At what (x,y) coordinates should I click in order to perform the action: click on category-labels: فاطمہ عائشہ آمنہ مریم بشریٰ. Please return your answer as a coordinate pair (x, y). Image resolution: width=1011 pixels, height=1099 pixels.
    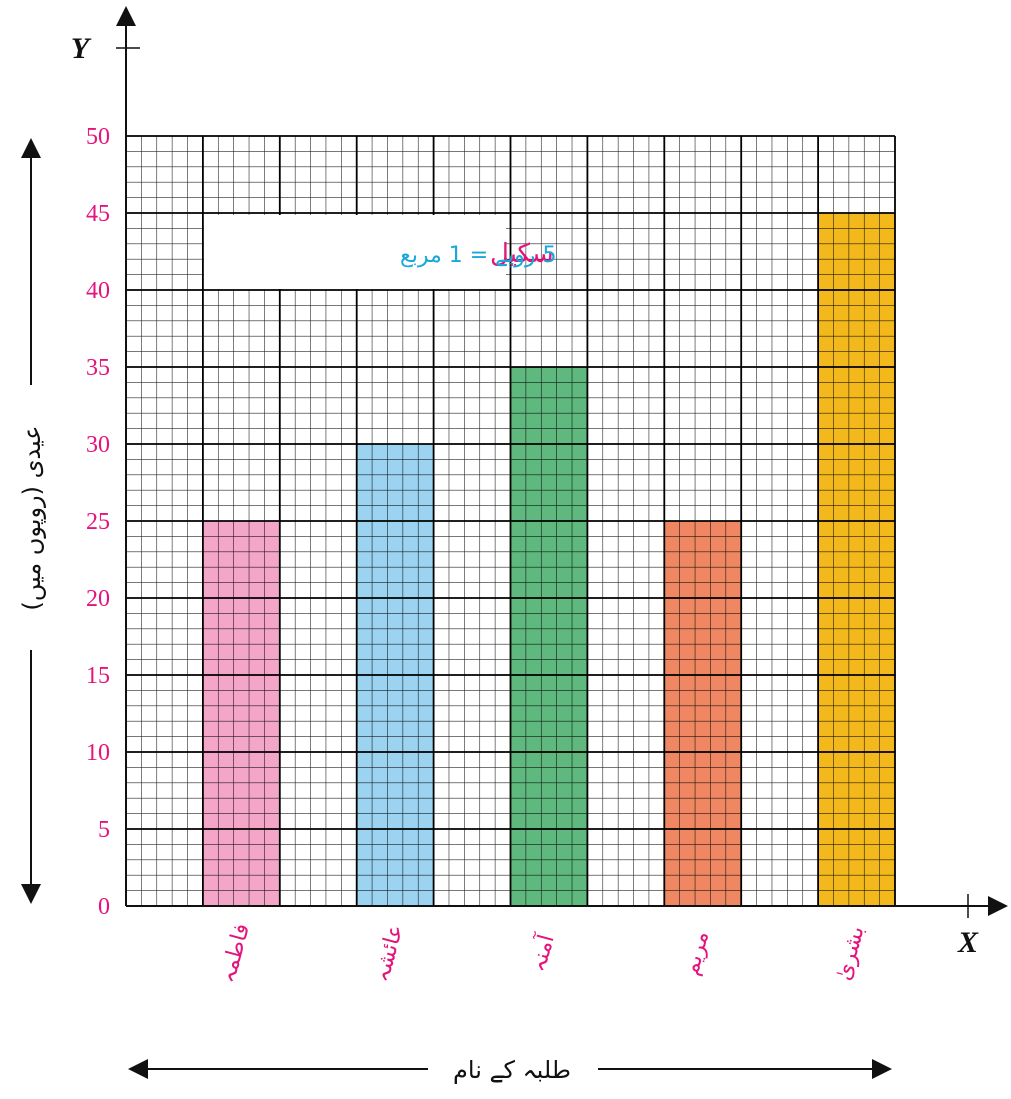
    Looking at the image, I should click on (542, 953).